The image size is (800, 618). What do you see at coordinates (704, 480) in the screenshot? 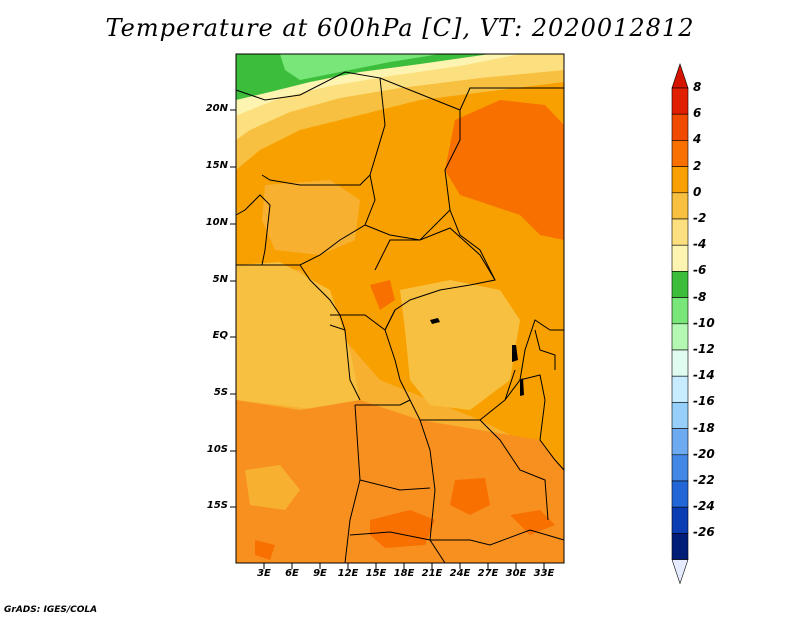
I see `colorbar-label: -22` at bounding box center [704, 480].